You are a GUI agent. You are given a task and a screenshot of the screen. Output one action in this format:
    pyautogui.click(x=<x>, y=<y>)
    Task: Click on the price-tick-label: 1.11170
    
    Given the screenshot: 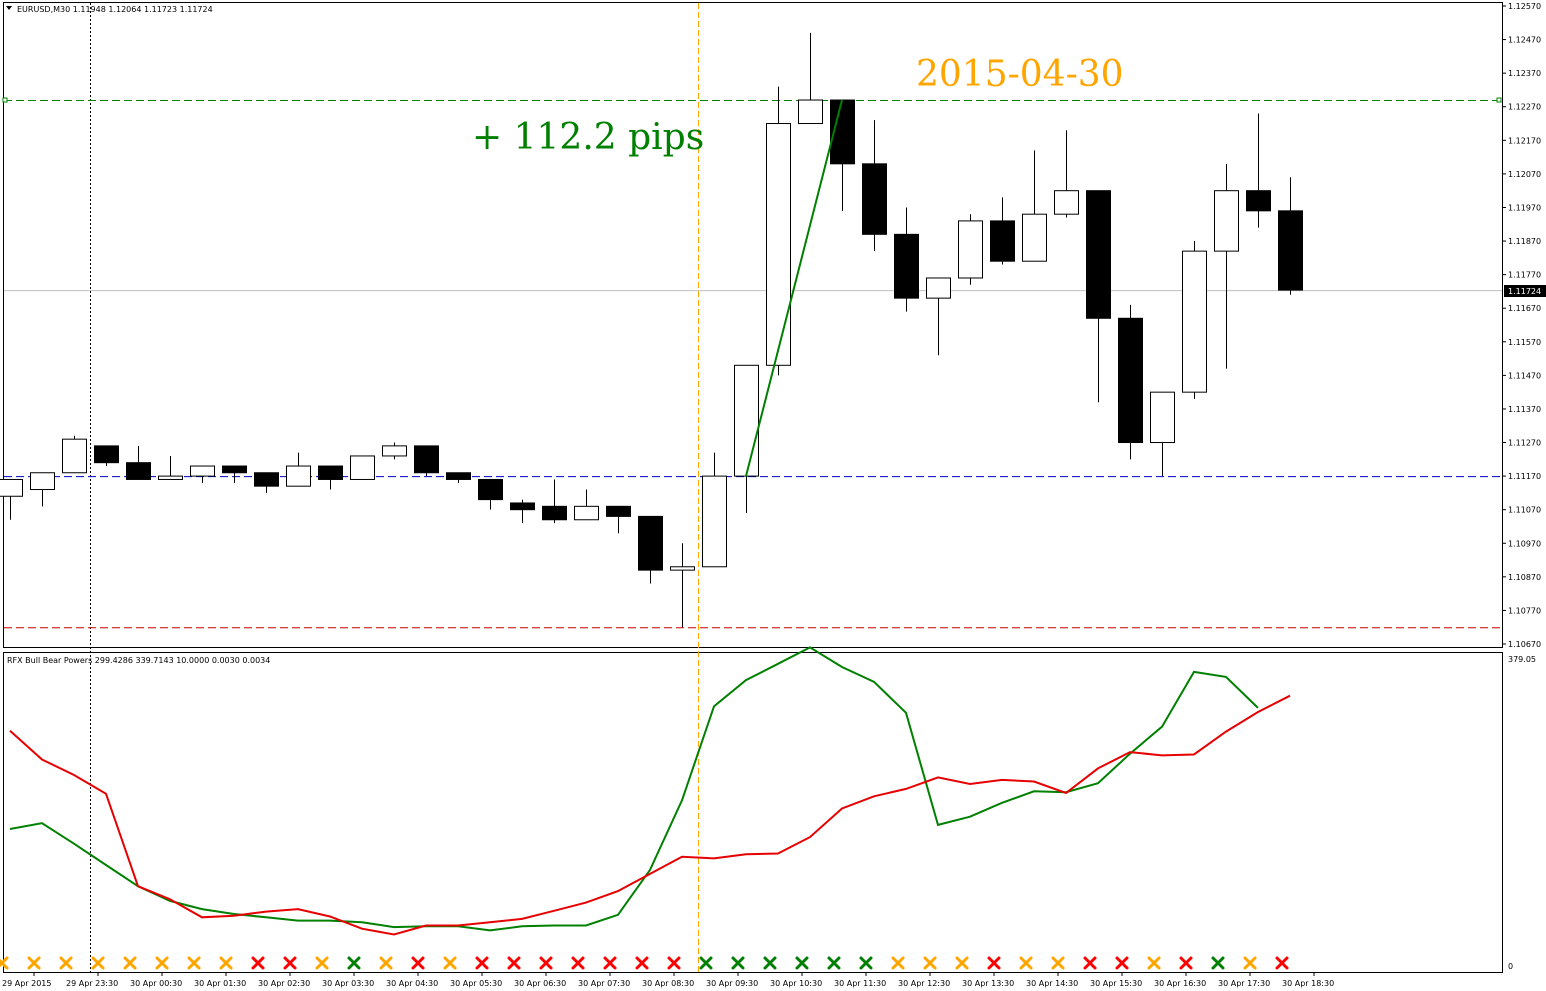 What is the action you would take?
    pyautogui.click(x=1524, y=476)
    